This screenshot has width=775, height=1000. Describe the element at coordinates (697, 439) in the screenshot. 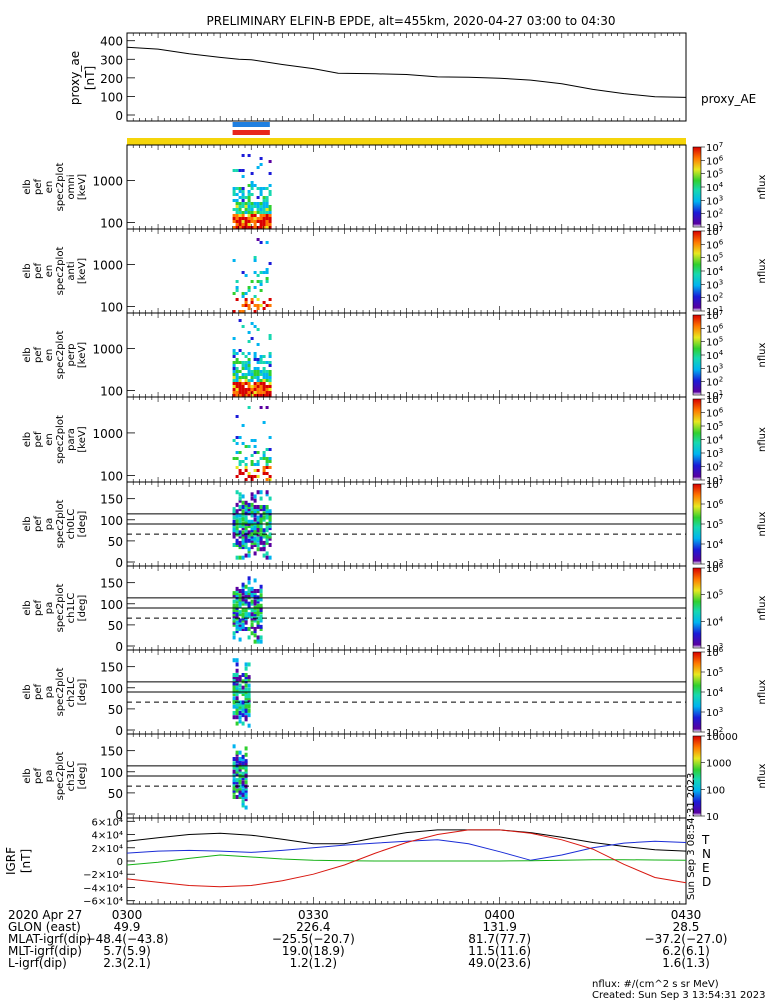

I see `energy-panel-3-colorbar` at that location.